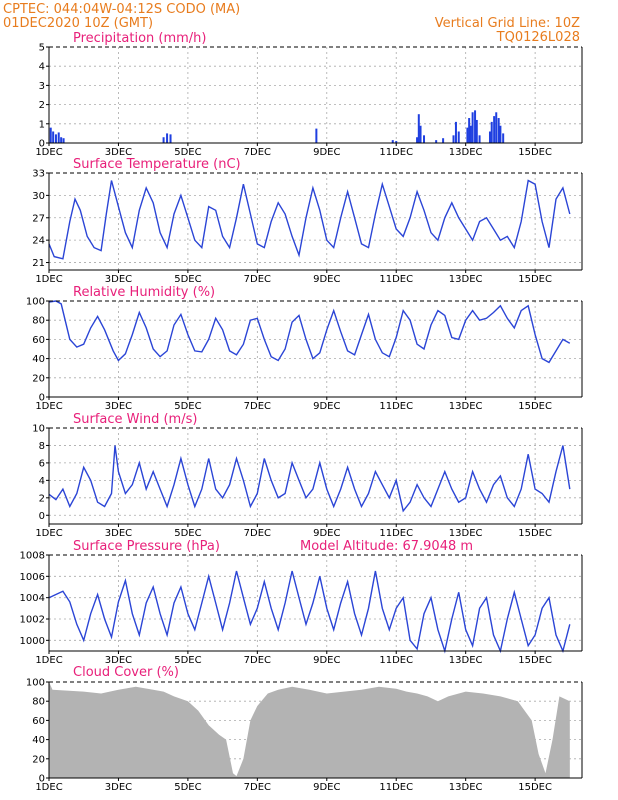 This screenshot has width=618, height=800. I want to click on y-tick-label: 8, so click(42, 446).